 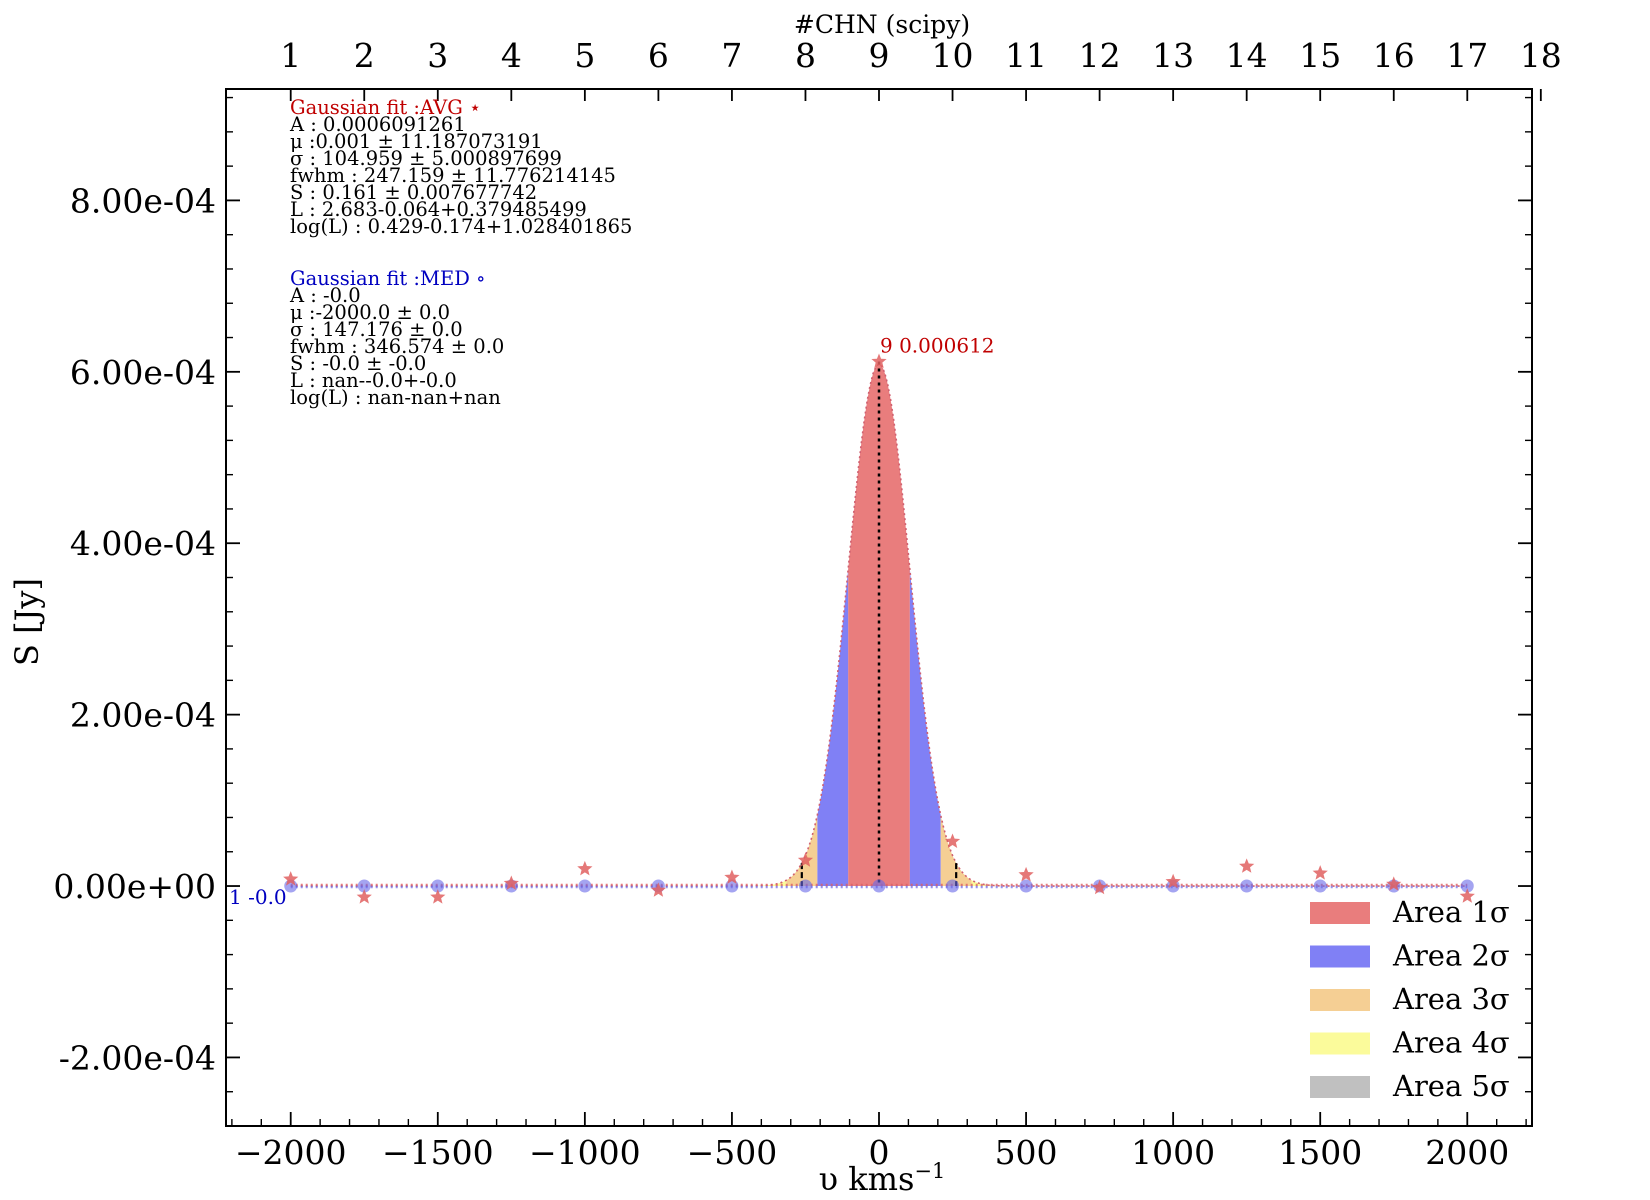 I want to click on top-tick-label: 14, so click(x=1247, y=55).